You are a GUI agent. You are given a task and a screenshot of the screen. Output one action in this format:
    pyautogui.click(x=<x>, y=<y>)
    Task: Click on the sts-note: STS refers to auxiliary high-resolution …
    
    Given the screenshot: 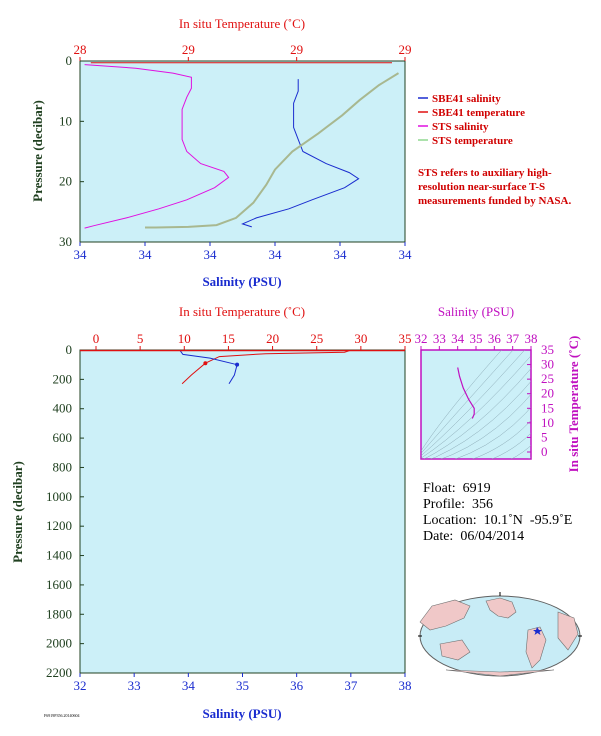 What is the action you would take?
    pyautogui.click(x=495, y=187)
    